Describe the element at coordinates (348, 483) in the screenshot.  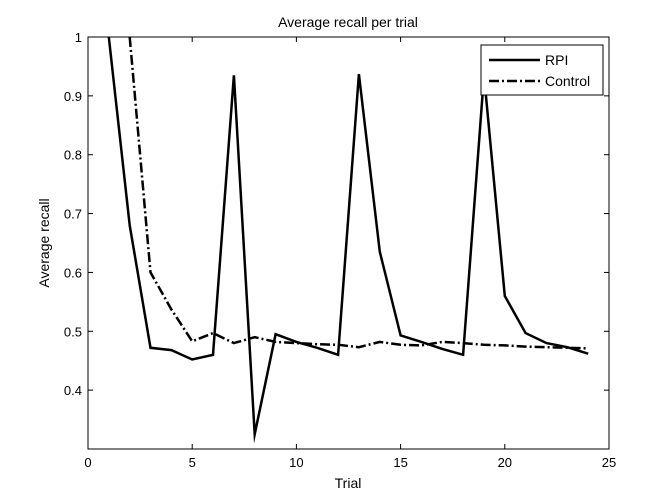
I see `x-axis-label: Trial` at that location.